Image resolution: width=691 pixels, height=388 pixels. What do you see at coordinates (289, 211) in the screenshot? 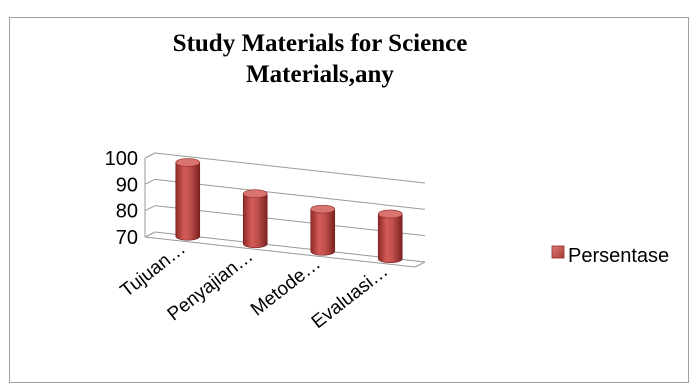
I see `bars-group` at bounding box center [289, 211].